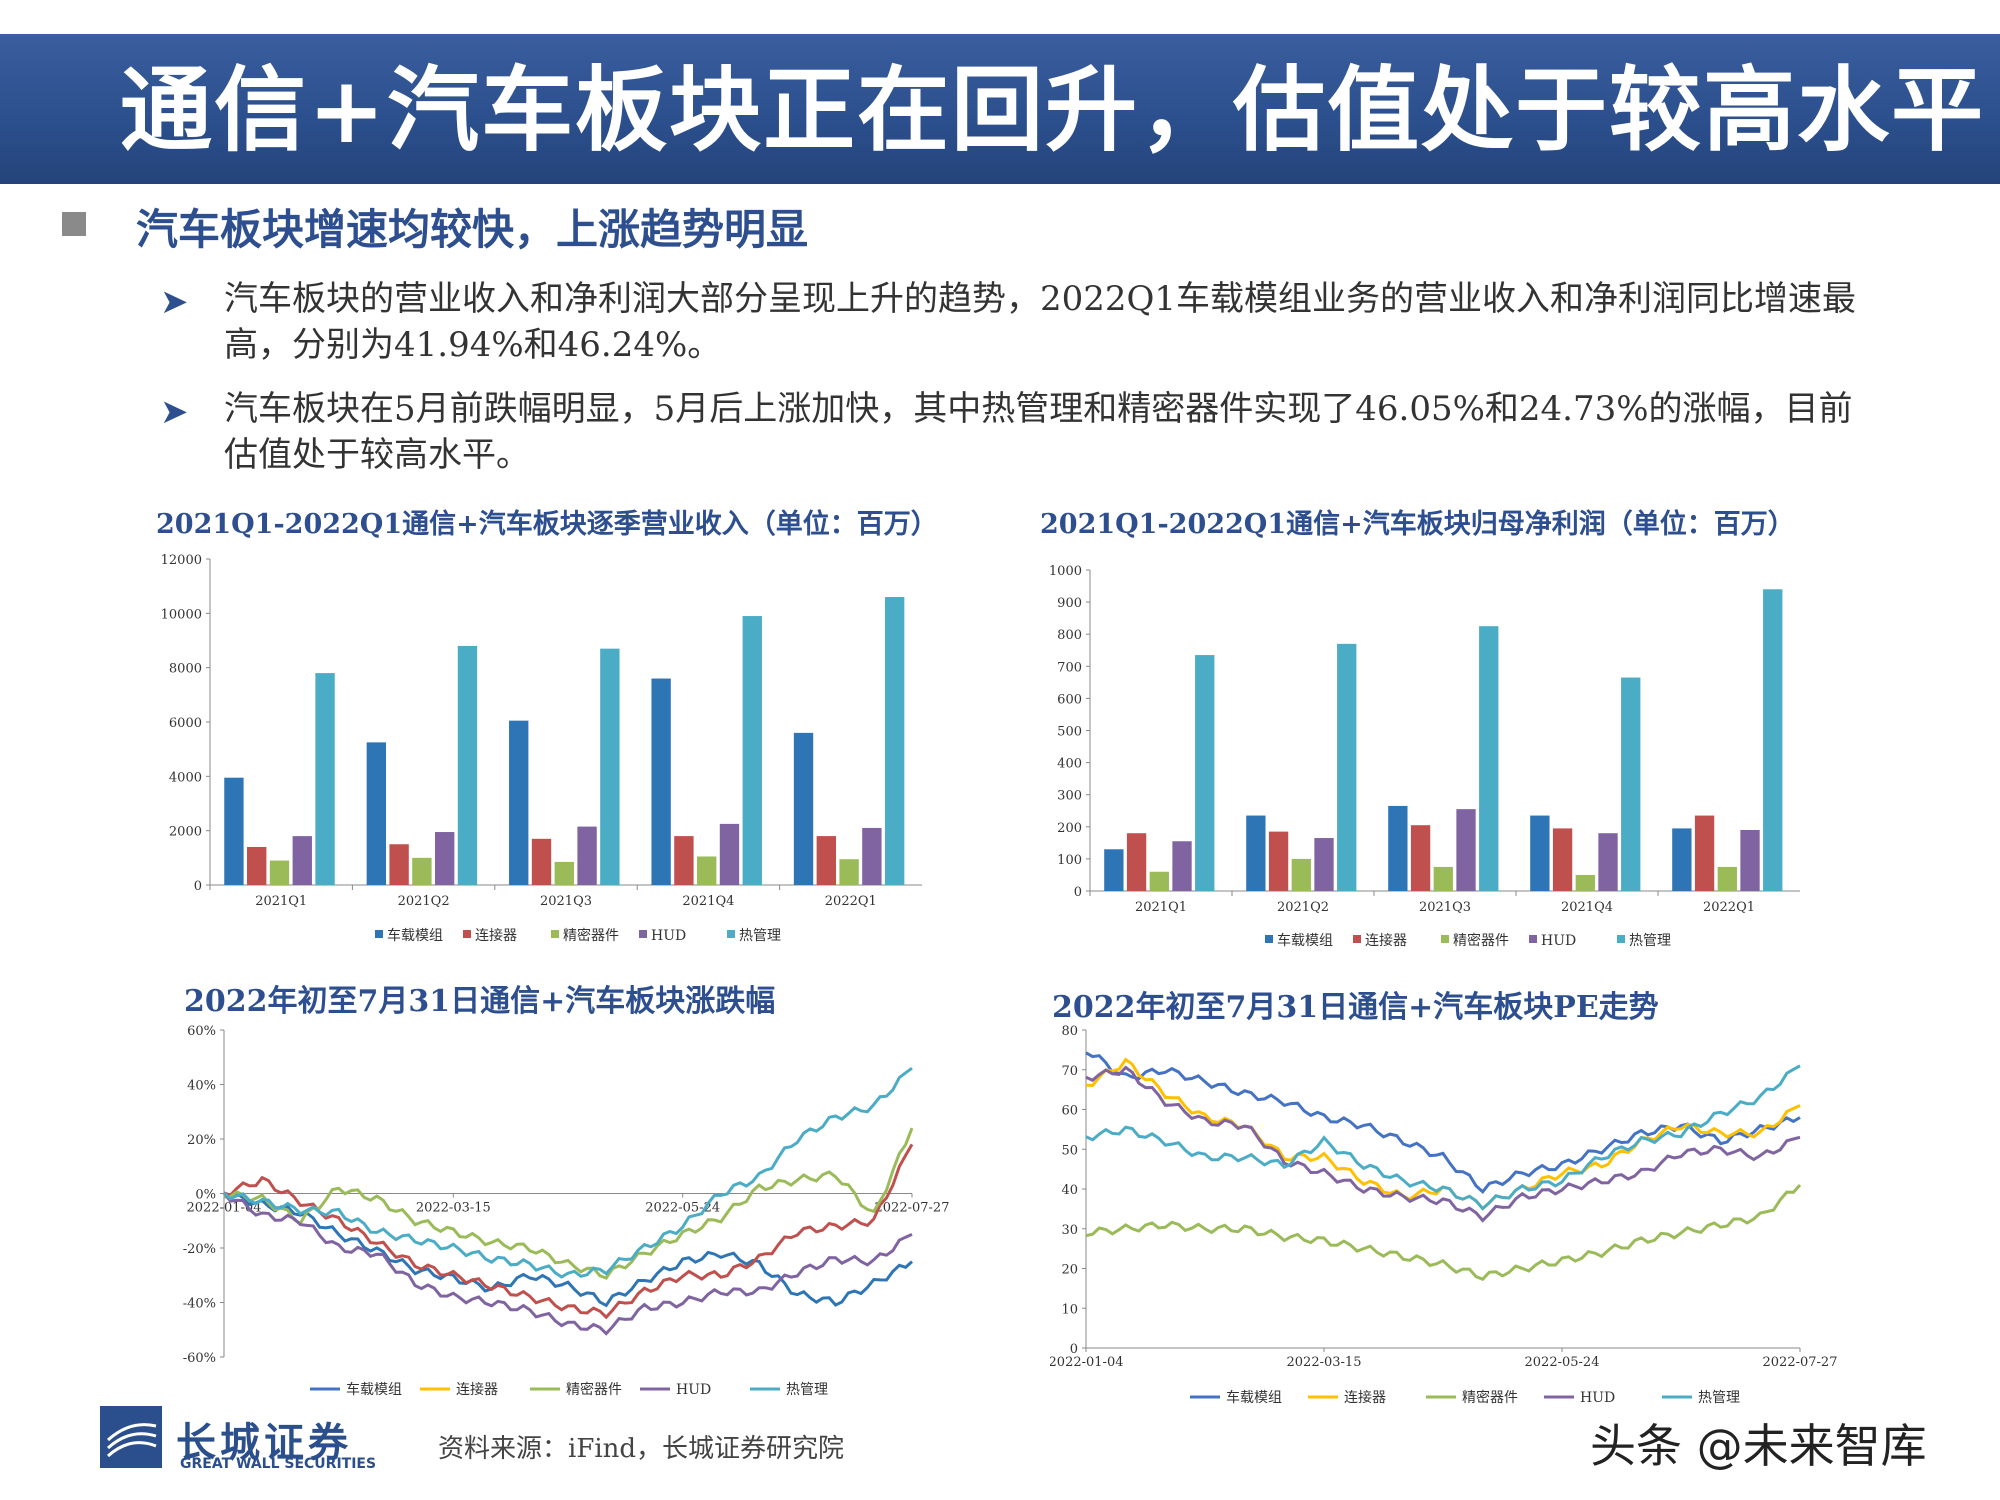 The width and height of the screenshot is (2000, 1500). What do you see at coordinates (199, 1304) in the screenshot?
I see `y-tick-label: -40%` at bounding box center [199, 1304].